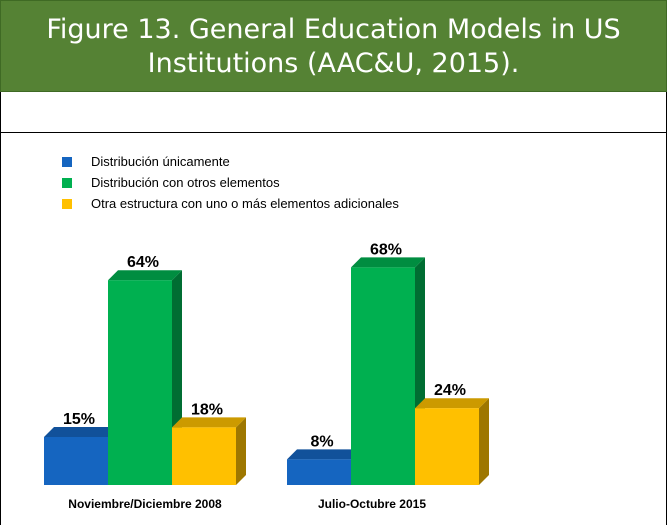 The image size is (667, 525). Describe the element at coordinates (143, 262) in the screenshot. I see `value-label: 64%` at that location.